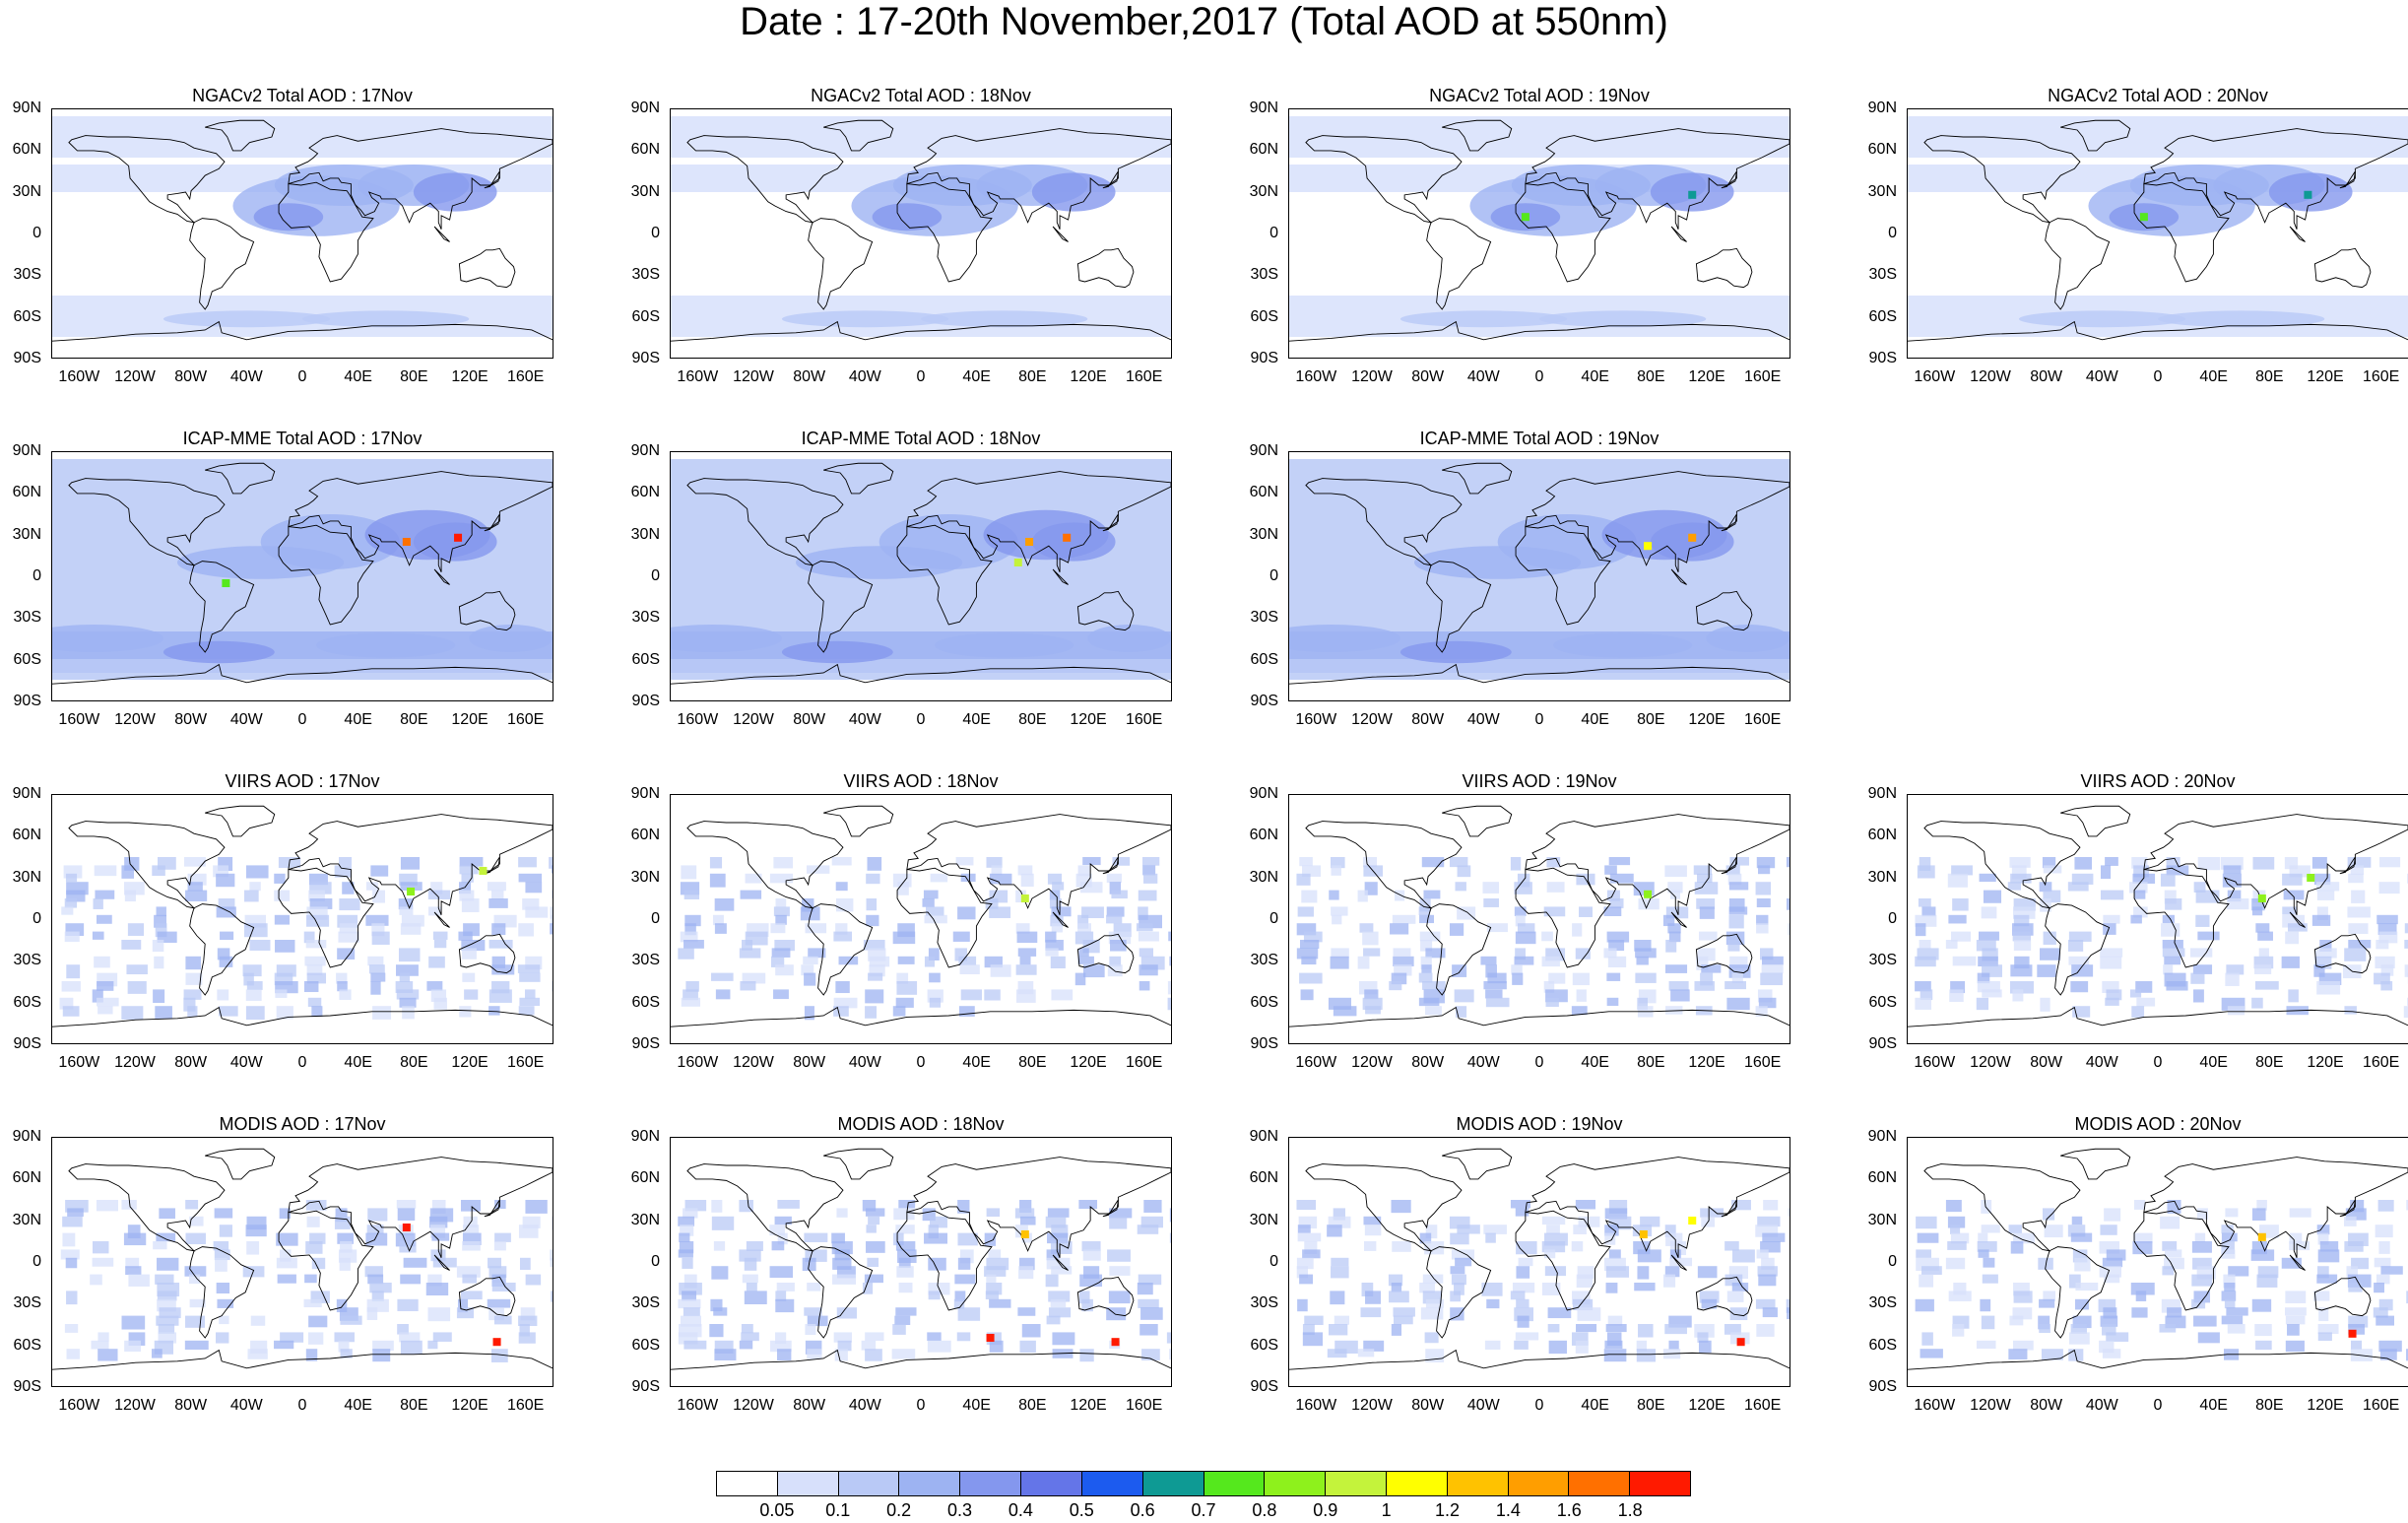 The width and height of the screenshot is (2408, 1523). What do you see at coordinates (358, 377) in the screenshot?
I see `lon-tick-label: 40E` at bounding box center [358, 377].